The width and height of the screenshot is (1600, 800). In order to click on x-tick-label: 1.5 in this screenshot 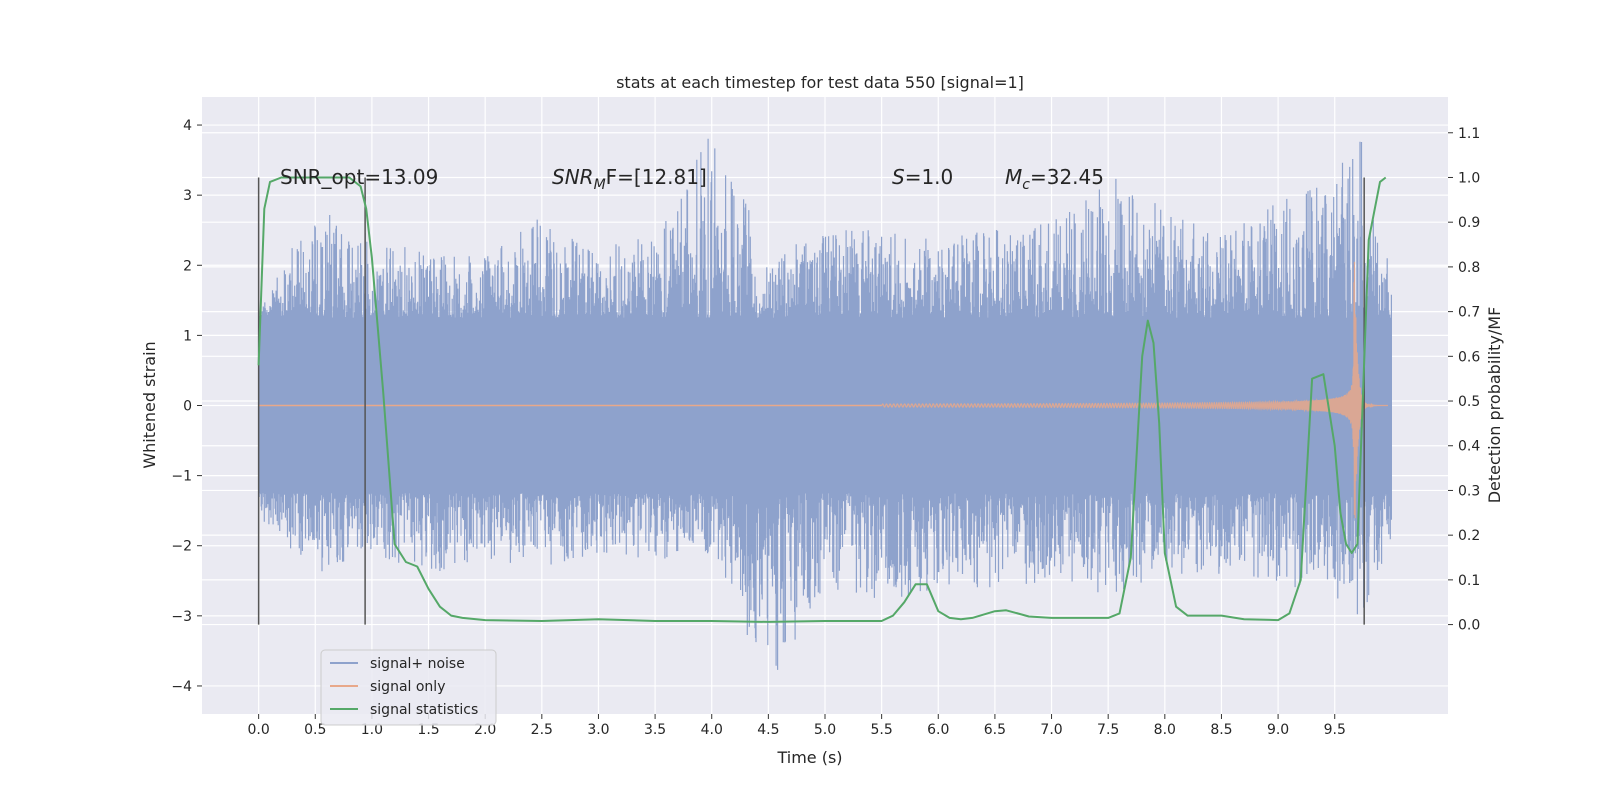, I will do `click(428, 730)`.